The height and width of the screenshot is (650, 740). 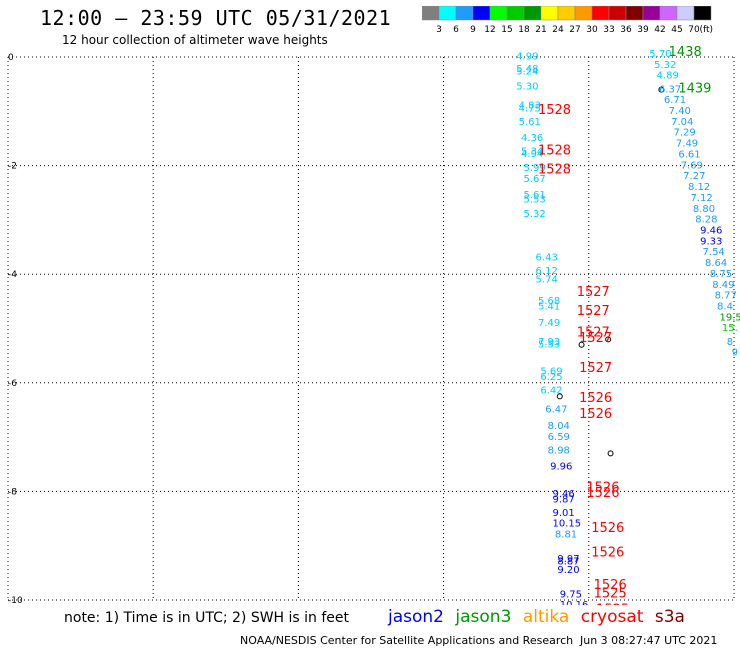 I want to click on wave-height-label: 7.04, so click(x=682, y=122).